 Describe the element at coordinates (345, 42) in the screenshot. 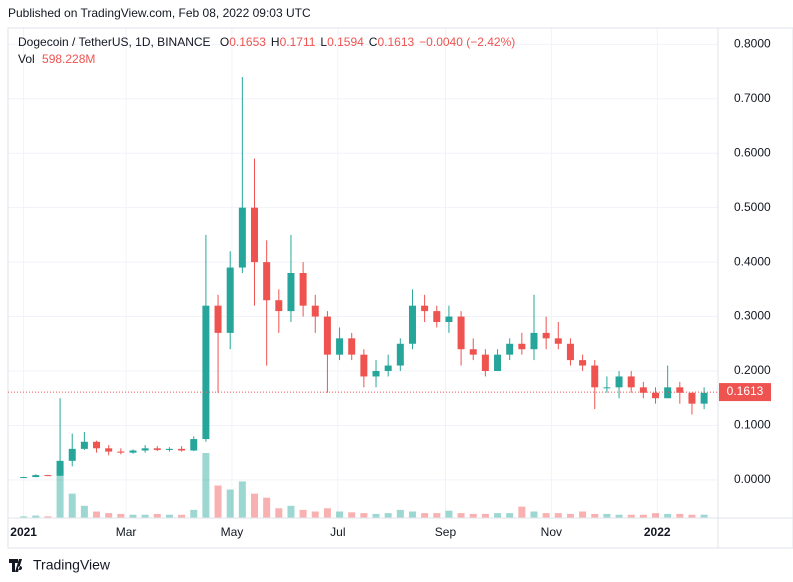

I see `ohlc-value: 0.1594` at that location.